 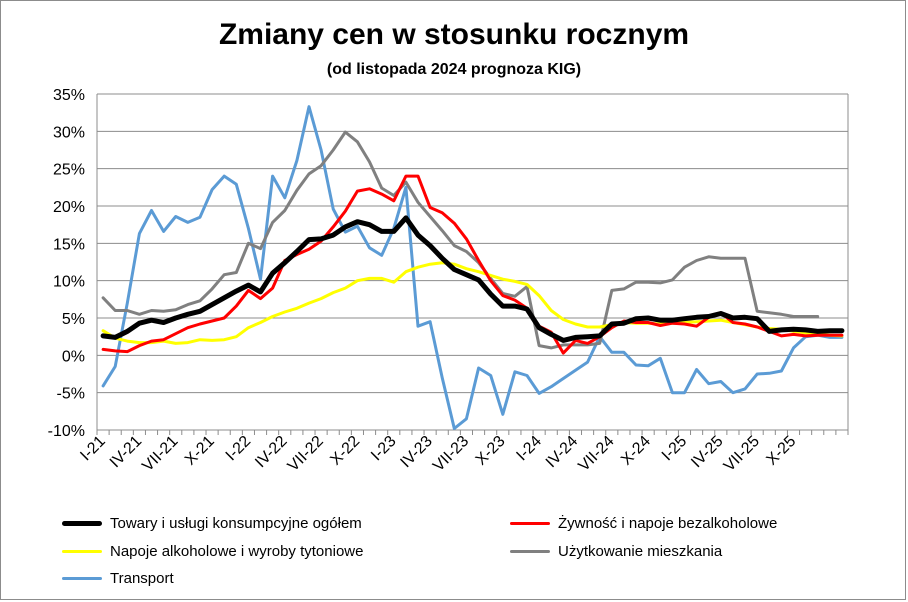 What do you see at coordinates (271, 452) in the screenshot?
I see `x-tick-label: IV-22` at bounding box center [271, 452].